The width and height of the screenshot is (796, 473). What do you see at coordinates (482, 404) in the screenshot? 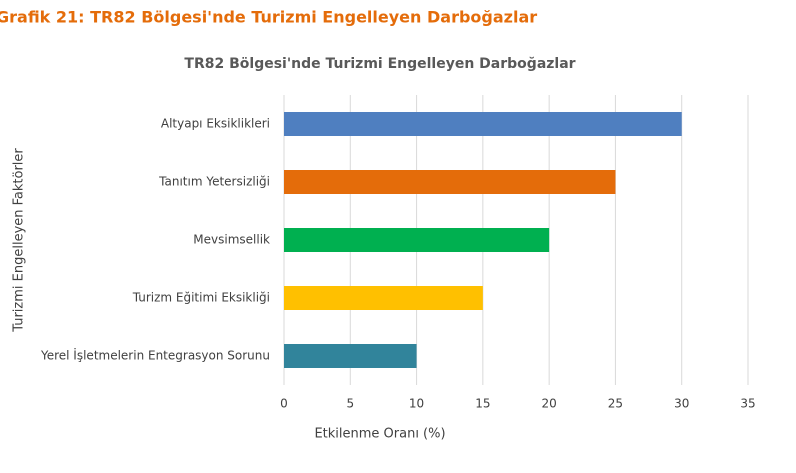
I see `x-tick-label: 15` at bounding box center [482, 404].